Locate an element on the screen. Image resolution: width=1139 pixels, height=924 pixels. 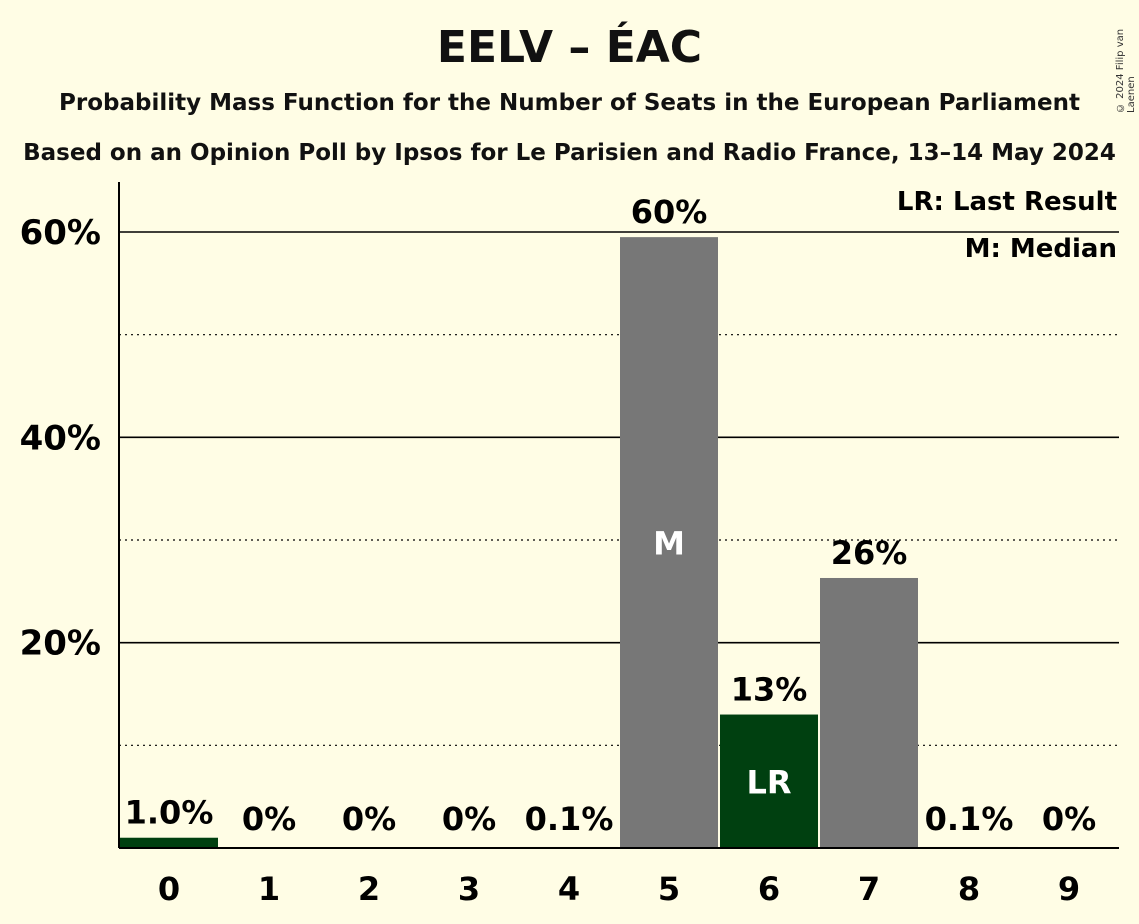
median-marker: M is located at coordinates (669, 544).